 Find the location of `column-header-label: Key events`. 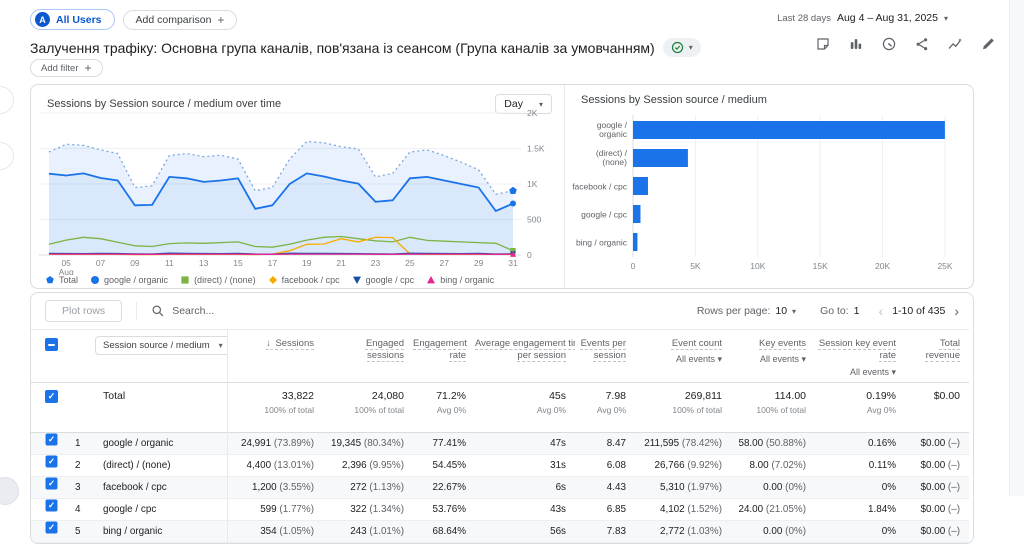

column-header-label: Key events is located at coordinates (782, 343).